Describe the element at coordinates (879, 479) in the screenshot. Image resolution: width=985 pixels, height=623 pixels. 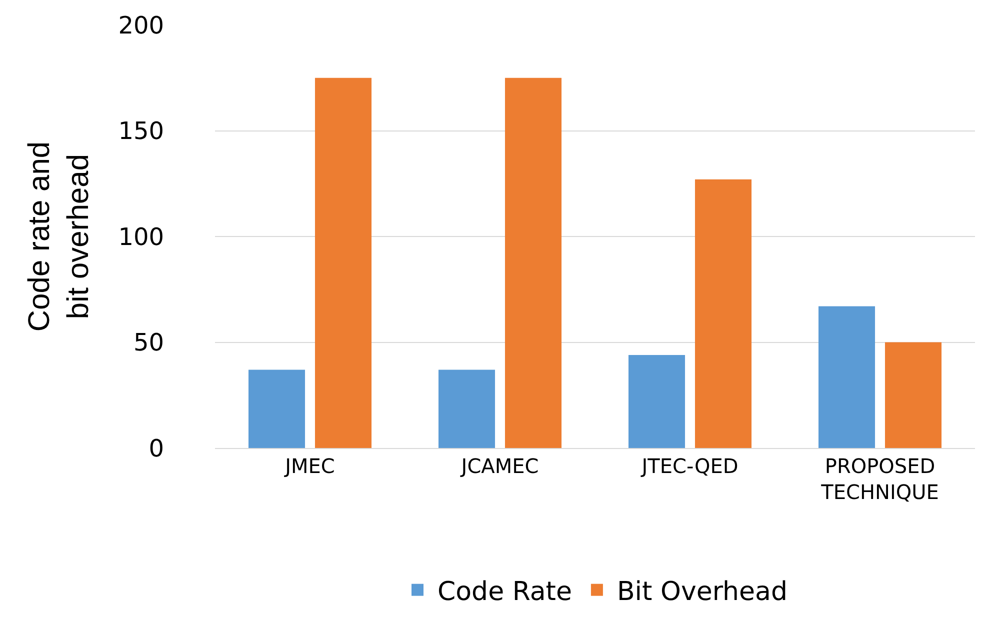
I see `x-tick-label: PROPOSED TECHNIQUE` at that location.